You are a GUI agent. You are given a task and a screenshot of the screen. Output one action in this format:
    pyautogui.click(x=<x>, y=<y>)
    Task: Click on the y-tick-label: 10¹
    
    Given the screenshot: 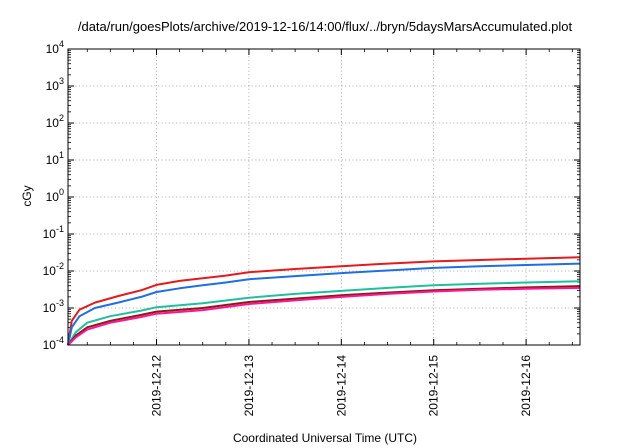 What is the action you would take?
    pyautogui.click(x=55, y=158)
    